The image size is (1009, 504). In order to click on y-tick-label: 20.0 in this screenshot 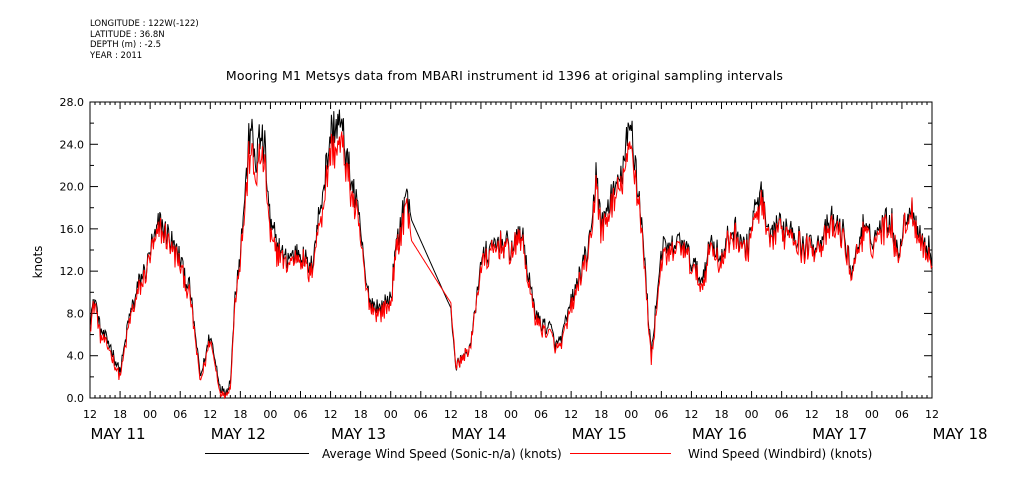, I will do `click(72, 187)`.